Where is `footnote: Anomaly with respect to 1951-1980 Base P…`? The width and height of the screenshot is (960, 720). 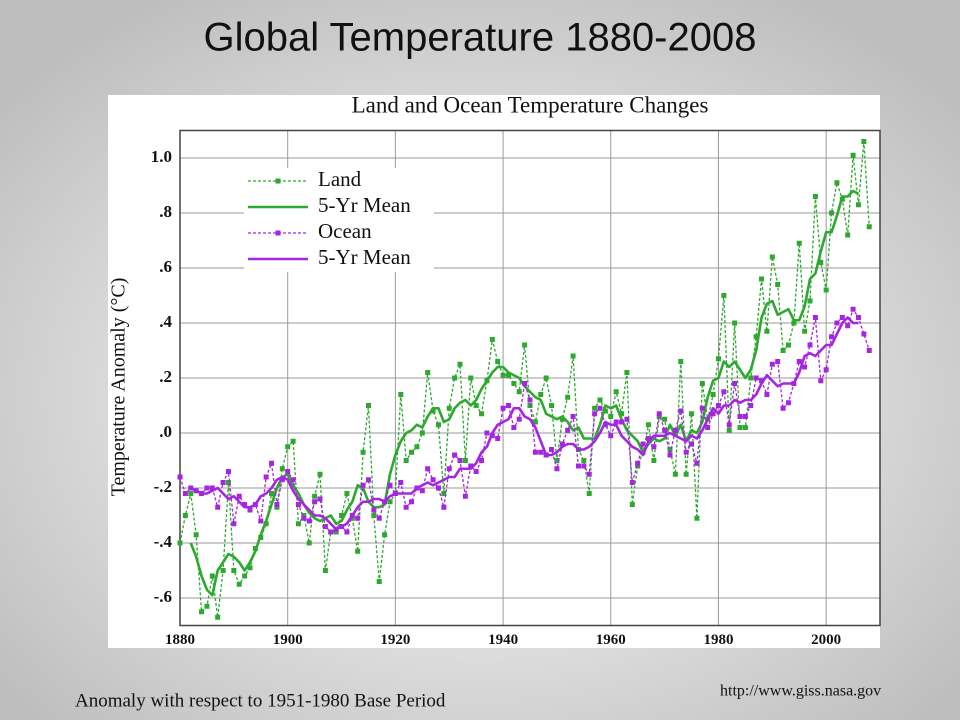 footnote: Anomaly with respect to 1951-1980 Base P… is located at coordinates (260, 700).